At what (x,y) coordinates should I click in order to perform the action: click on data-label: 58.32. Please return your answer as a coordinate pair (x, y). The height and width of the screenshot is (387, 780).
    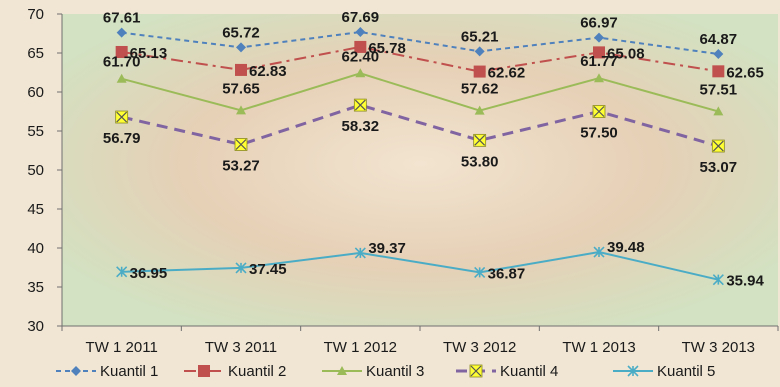
    Looking at the image, I should click on (361, 126).